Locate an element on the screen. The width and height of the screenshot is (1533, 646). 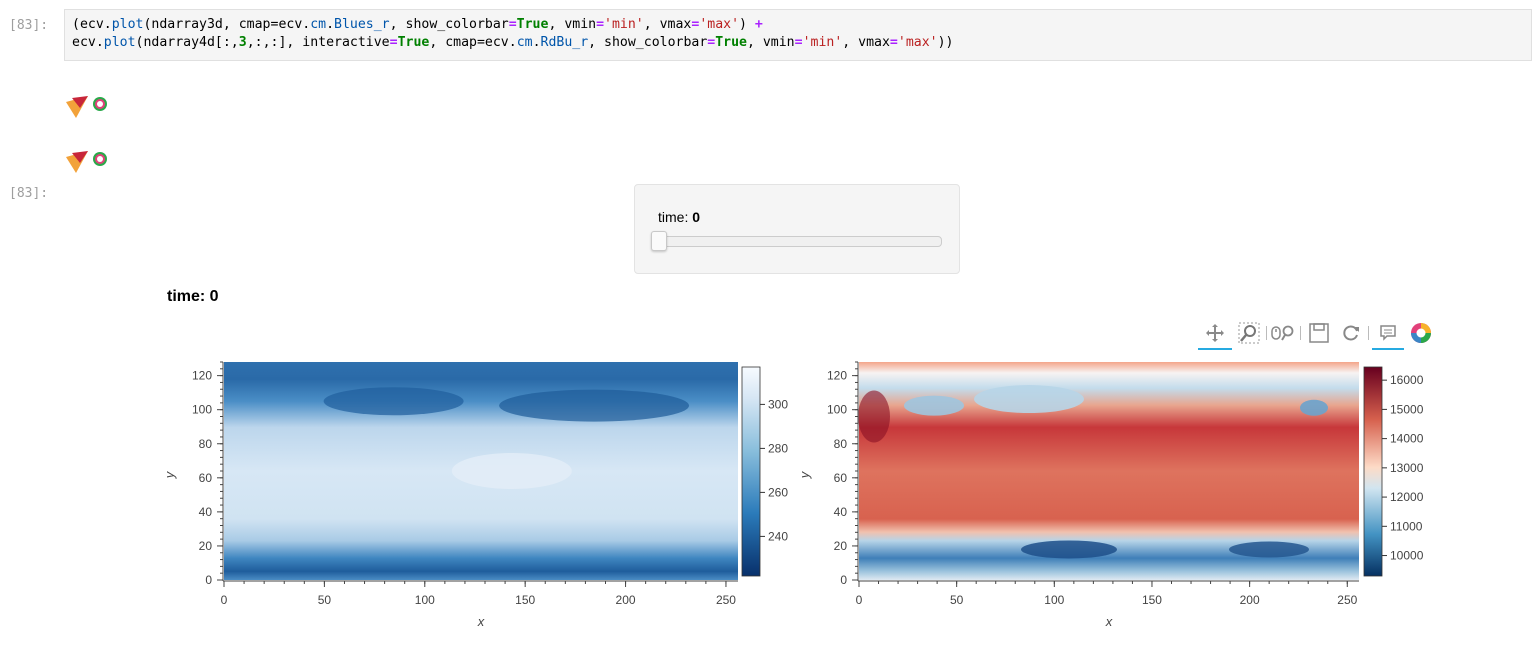
y-axis-label: y is located at coordinates (804, 474).